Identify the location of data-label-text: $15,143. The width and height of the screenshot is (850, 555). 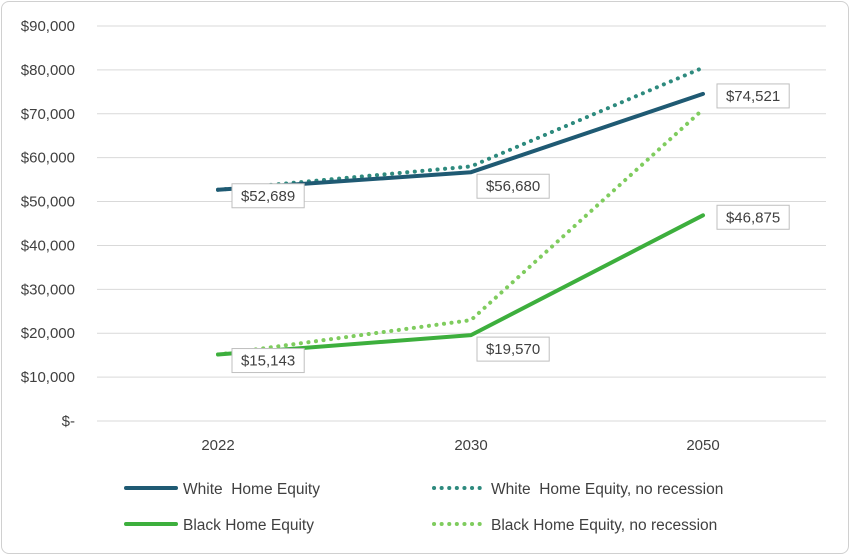
(268, 361).